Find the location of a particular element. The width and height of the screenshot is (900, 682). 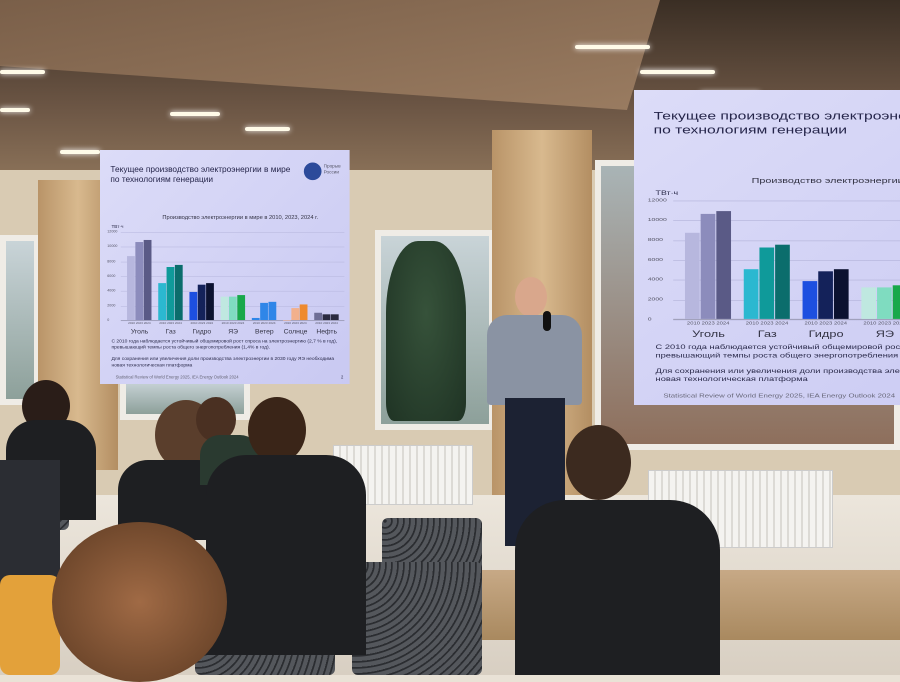

speaker-head is located at coordinates (531, 297).